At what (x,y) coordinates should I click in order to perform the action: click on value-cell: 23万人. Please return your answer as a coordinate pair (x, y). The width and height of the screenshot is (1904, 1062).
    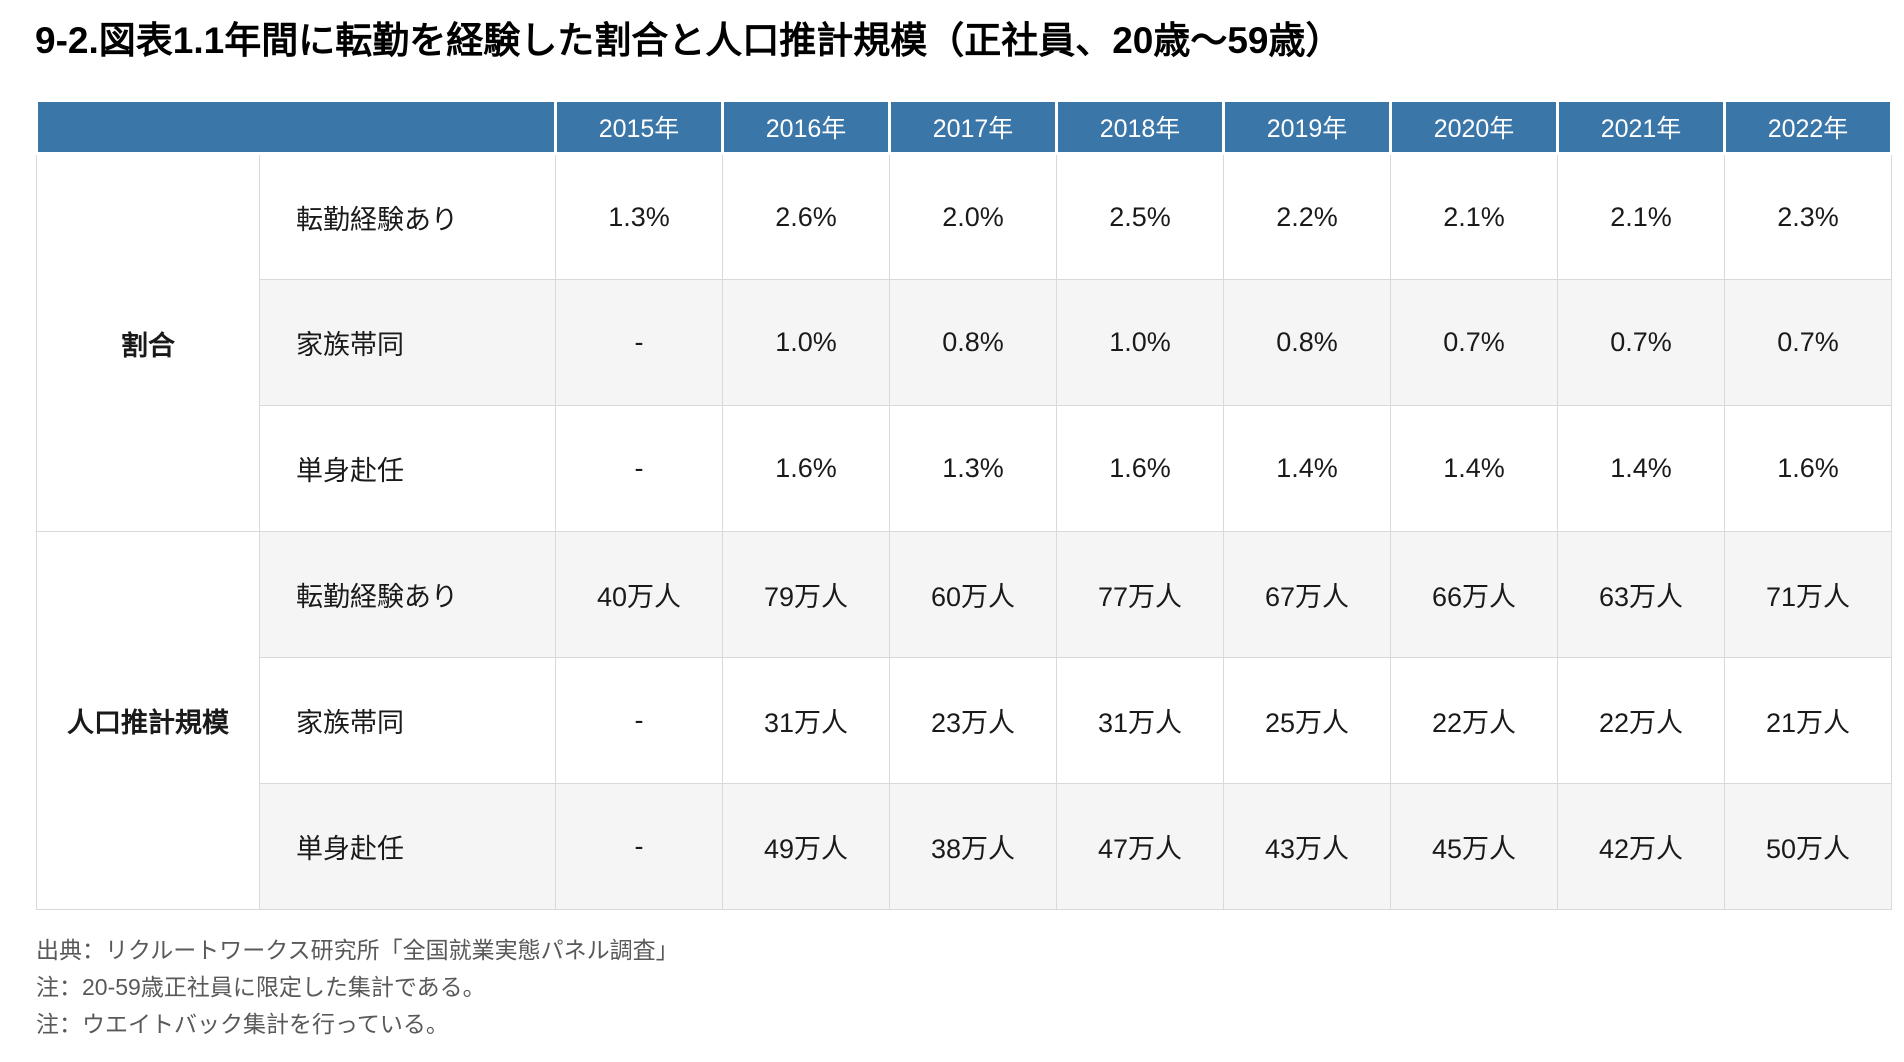
    Looking at the image, I should click on (973, 720).